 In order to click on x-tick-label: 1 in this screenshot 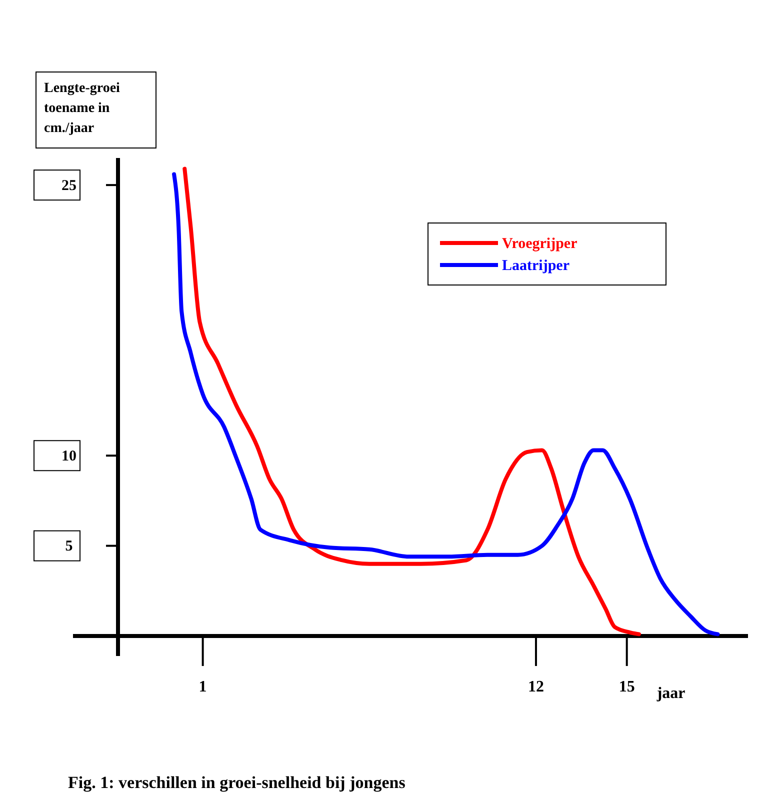, I will do `click(202, 687)`.